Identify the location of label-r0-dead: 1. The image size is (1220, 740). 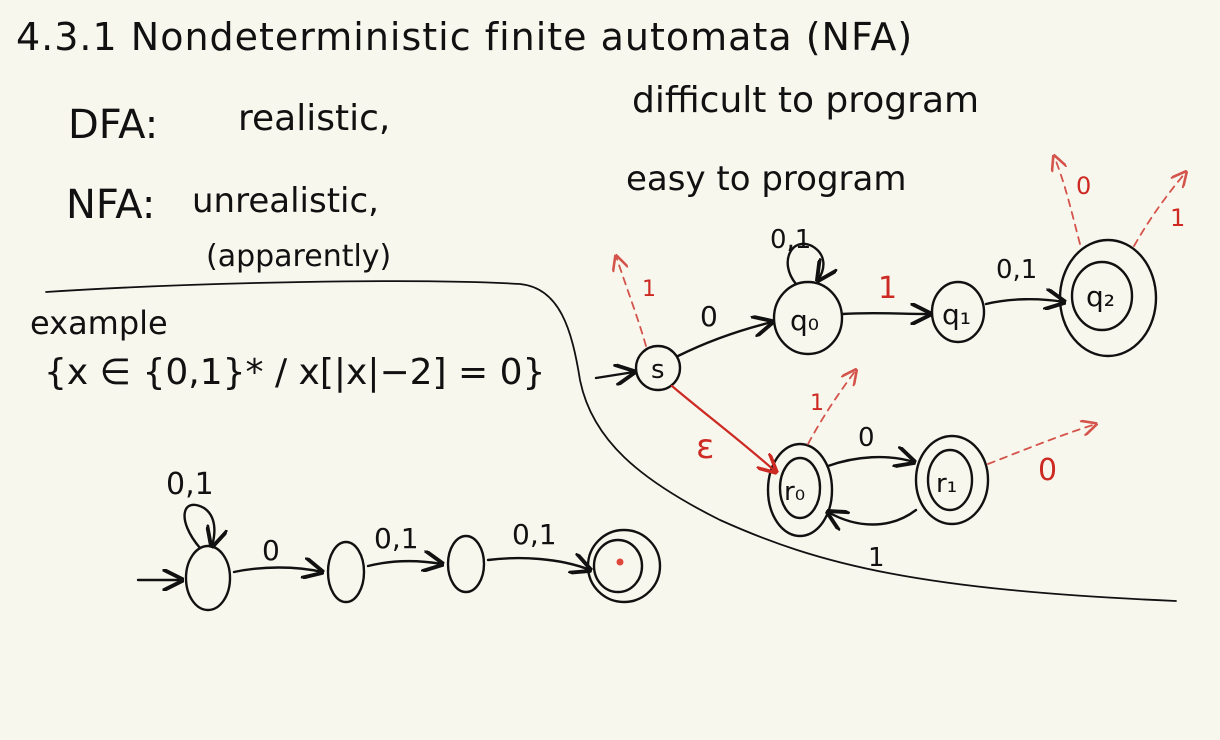
(817, 403).